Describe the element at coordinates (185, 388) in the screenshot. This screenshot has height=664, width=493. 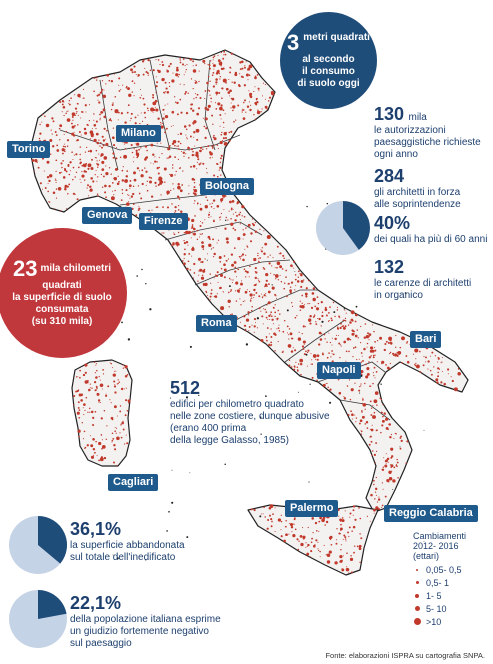
I see `stat-number: 512` at that location.